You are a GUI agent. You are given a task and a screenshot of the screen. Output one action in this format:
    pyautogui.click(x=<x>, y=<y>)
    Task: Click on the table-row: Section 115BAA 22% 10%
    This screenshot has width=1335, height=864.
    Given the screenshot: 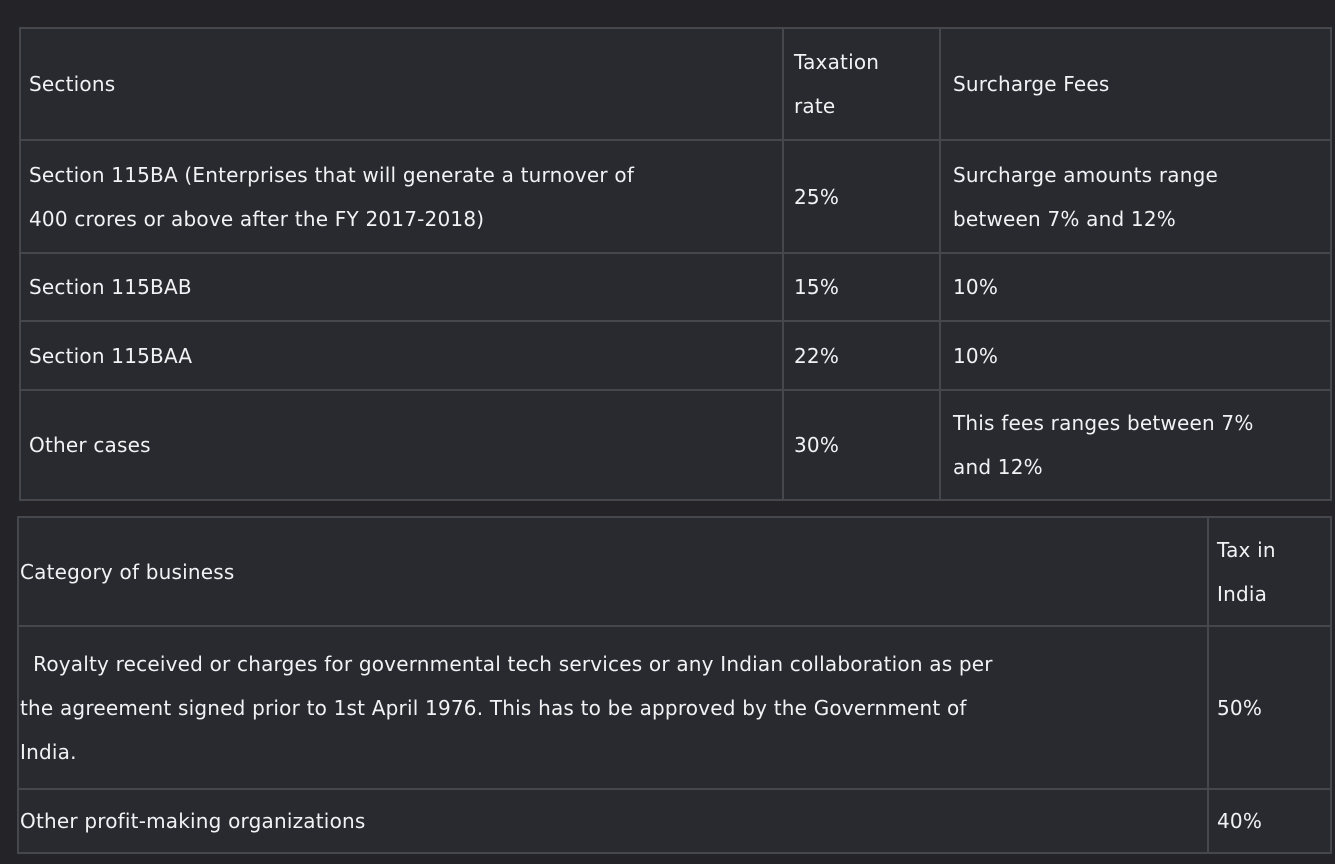 What is the action you would take?
    pyautogui.click(x=675, y=355)
    